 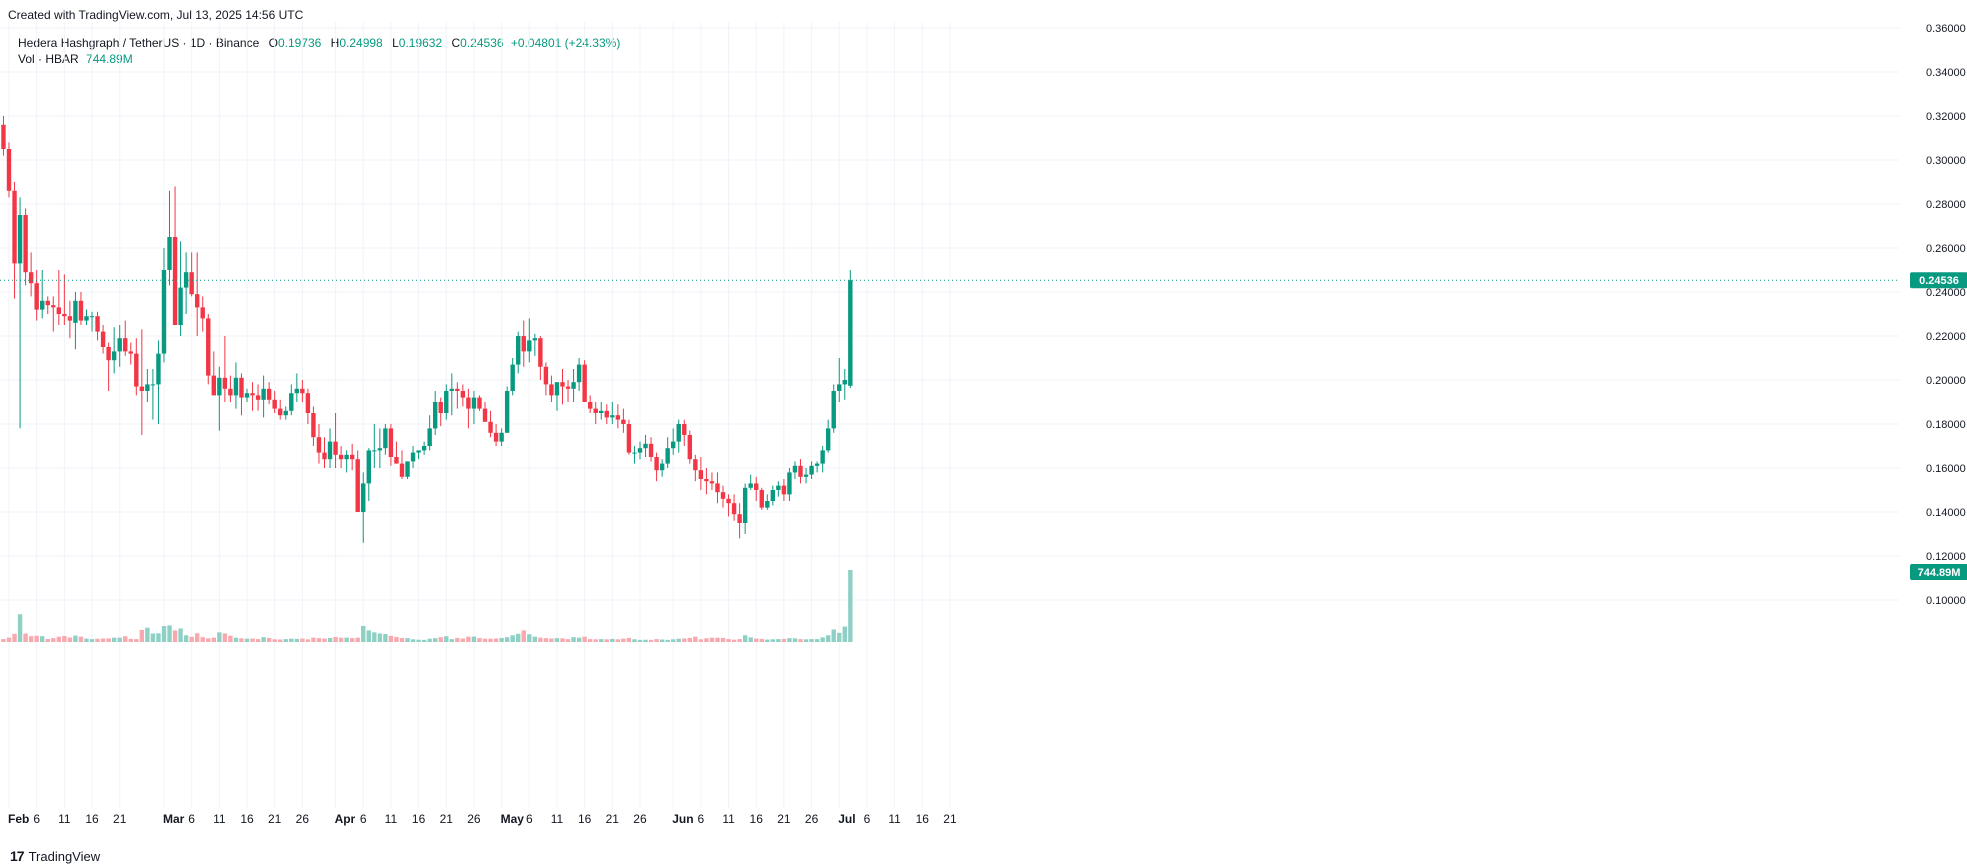 What do you see at coordinates (1946, 337) in the screenshot?
I see `price-tick-label: 0.22000` at bounding box center [1946, 337].